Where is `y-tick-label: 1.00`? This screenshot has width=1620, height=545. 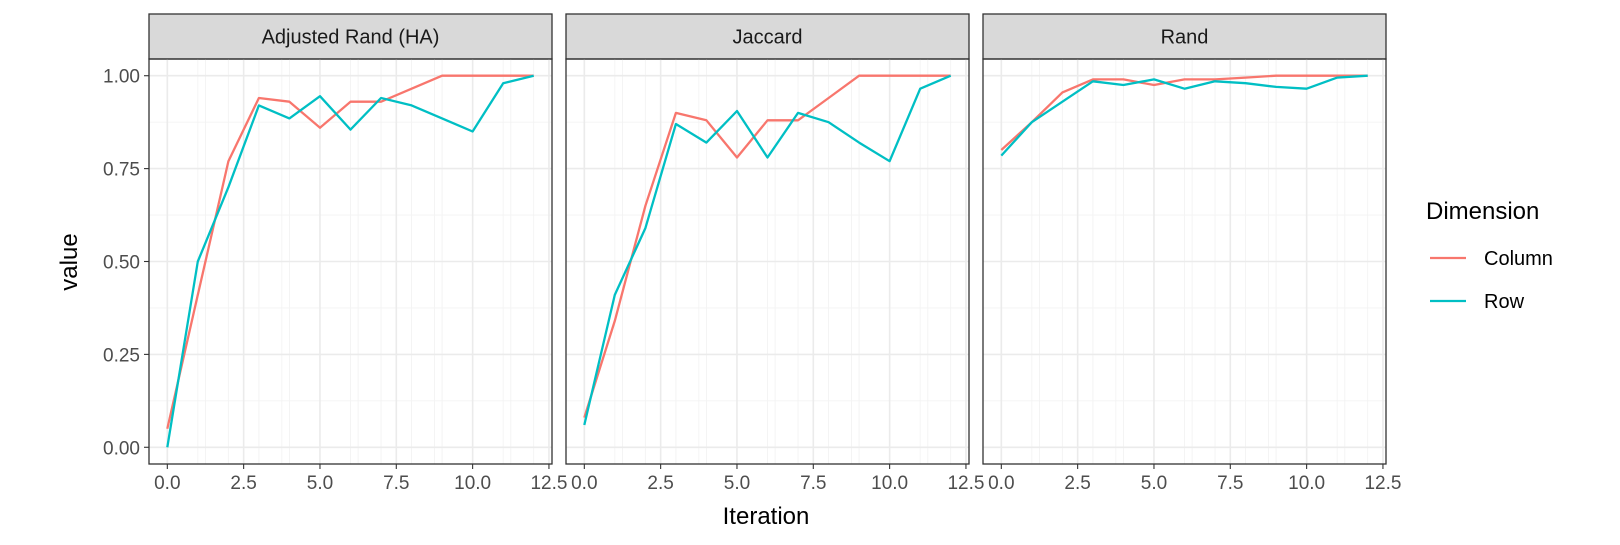 y-tick-label: 1.00 is located at coordinates (121, 77).